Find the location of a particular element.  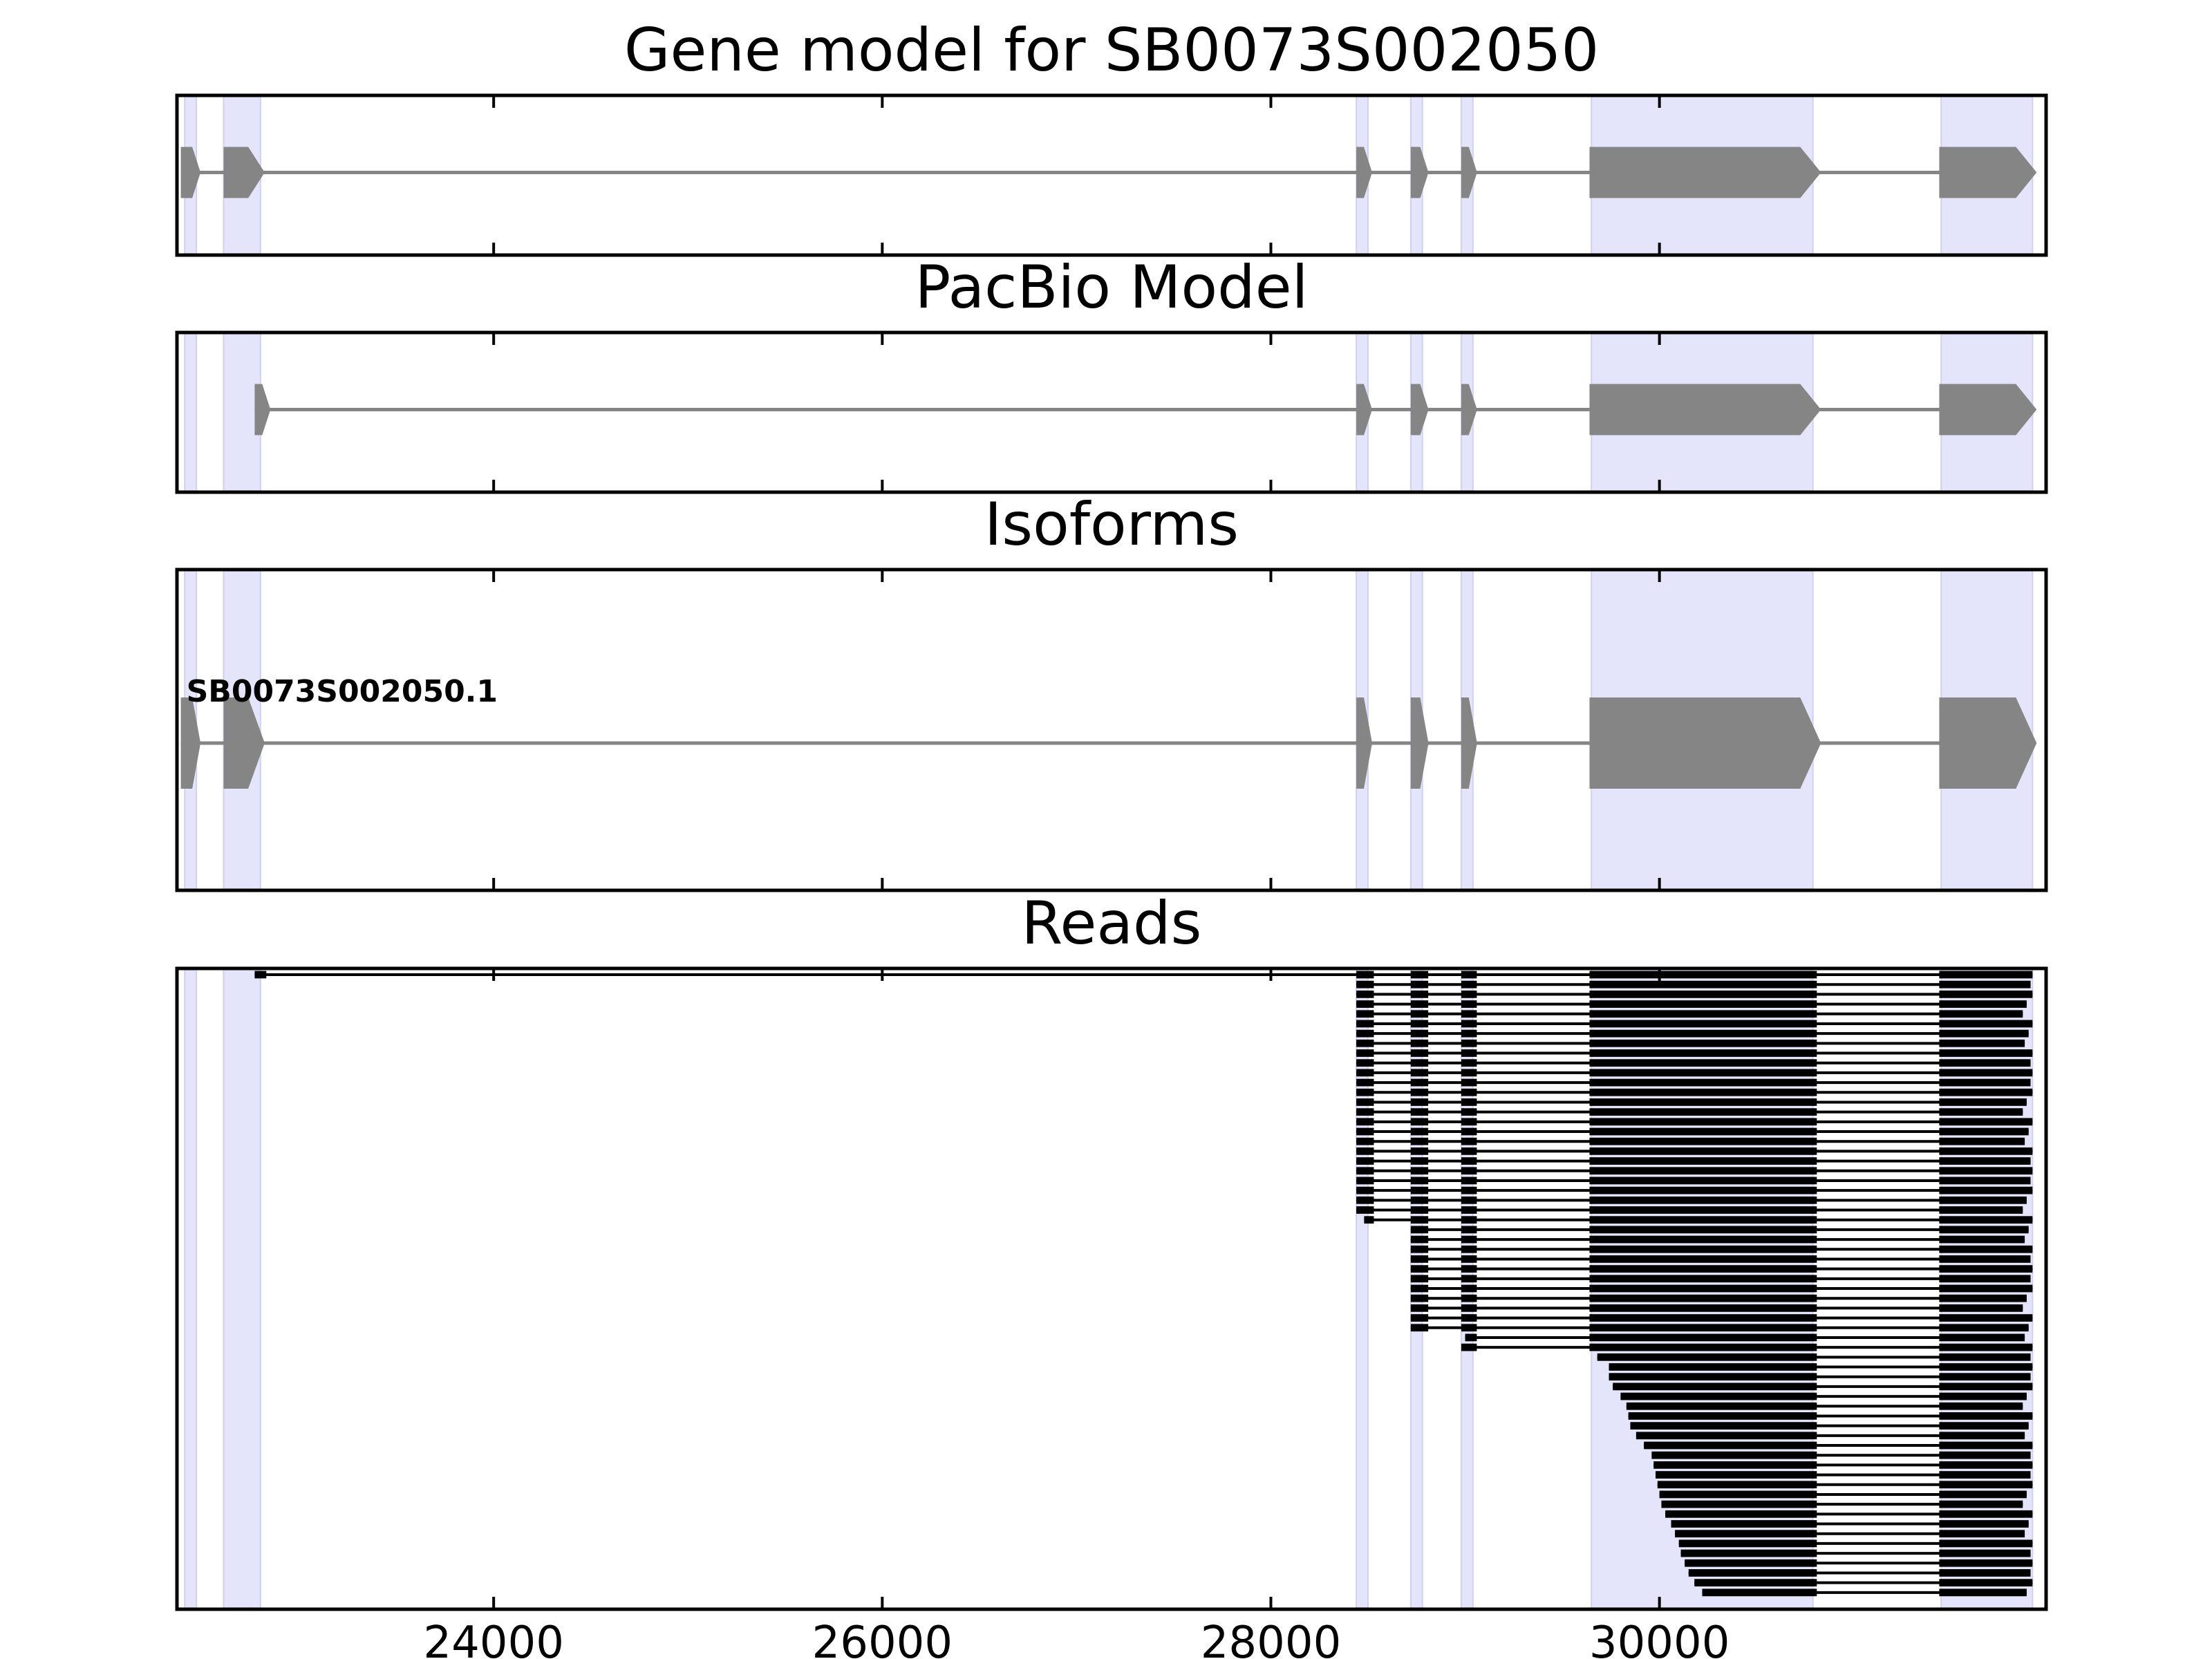

panel-title: Reads is located at coordinates (1112, 924).